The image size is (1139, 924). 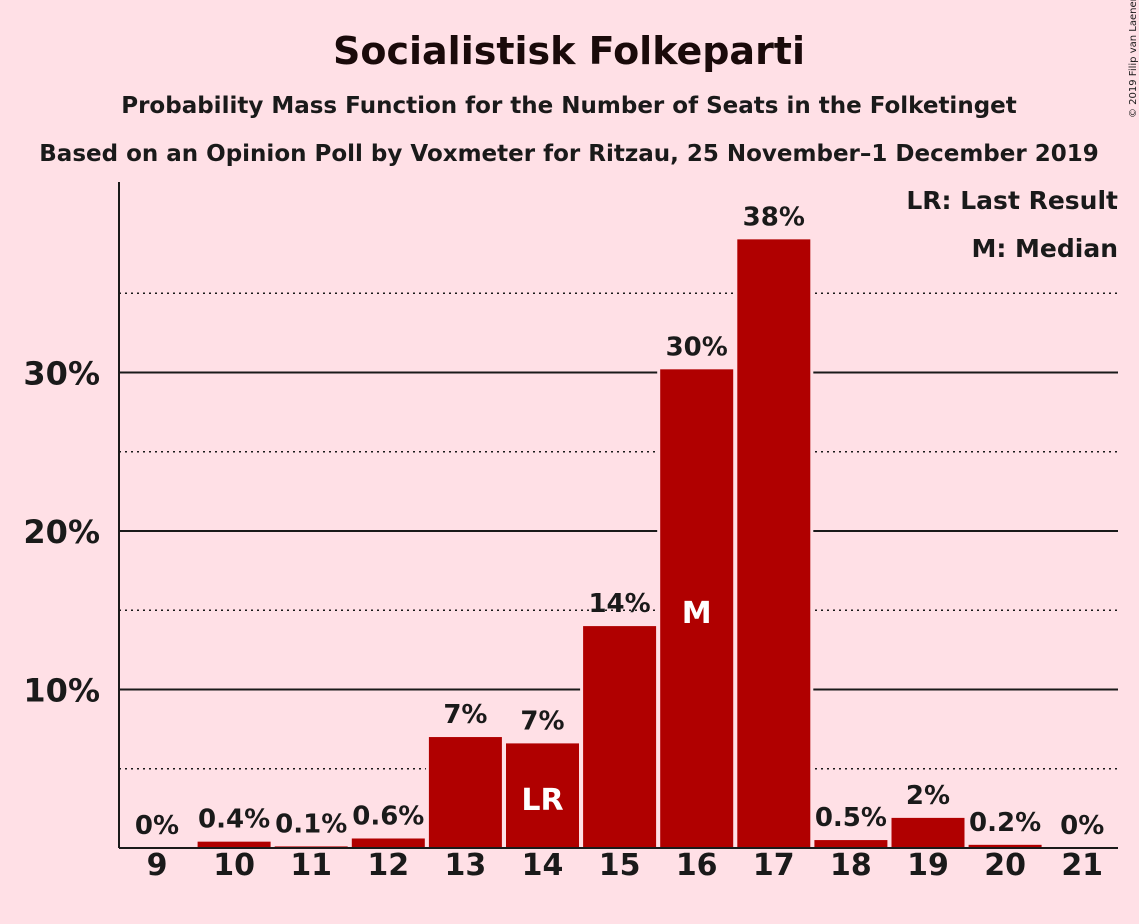 I want to click on data-label-seats-17: 38%, so click(x=774, y=217).